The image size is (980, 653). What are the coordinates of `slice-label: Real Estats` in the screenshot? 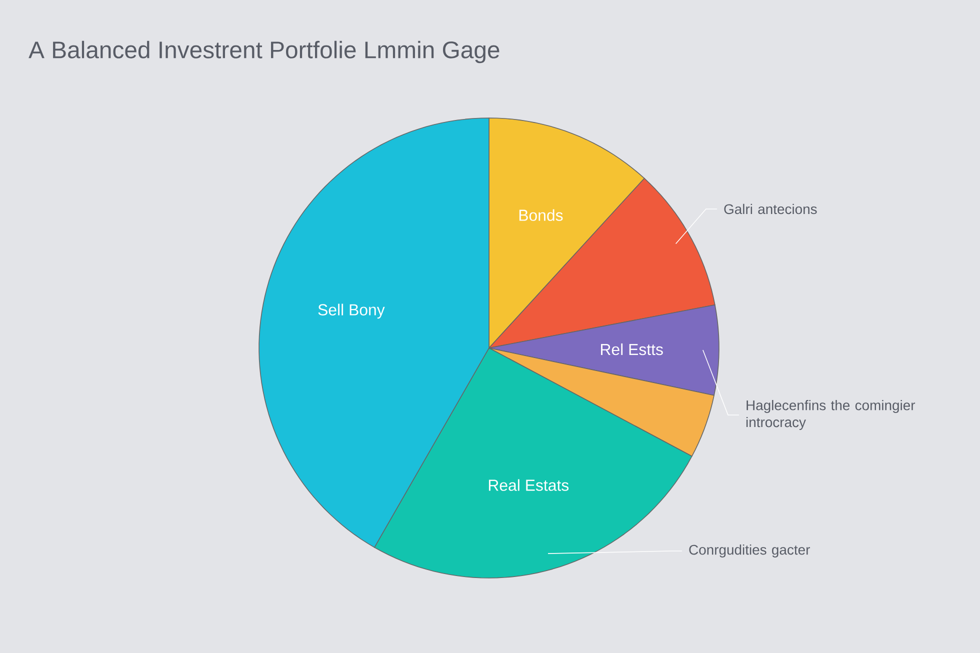 It's located at (528, 485).